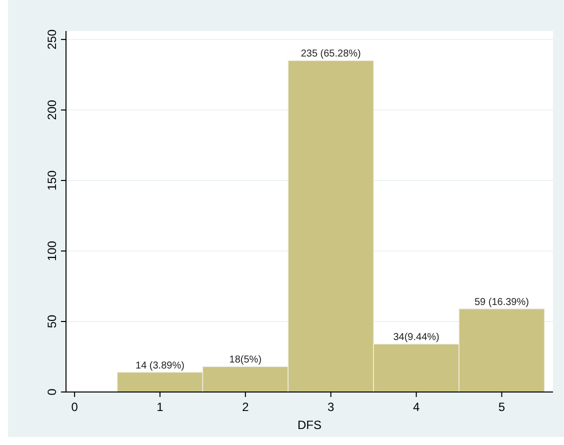 The image size is (564, 445). What do you see at coordinates (160, 366) in the screenshot?
I see `data-label: 14 (3.89%)` at bounding box center [160, 366].